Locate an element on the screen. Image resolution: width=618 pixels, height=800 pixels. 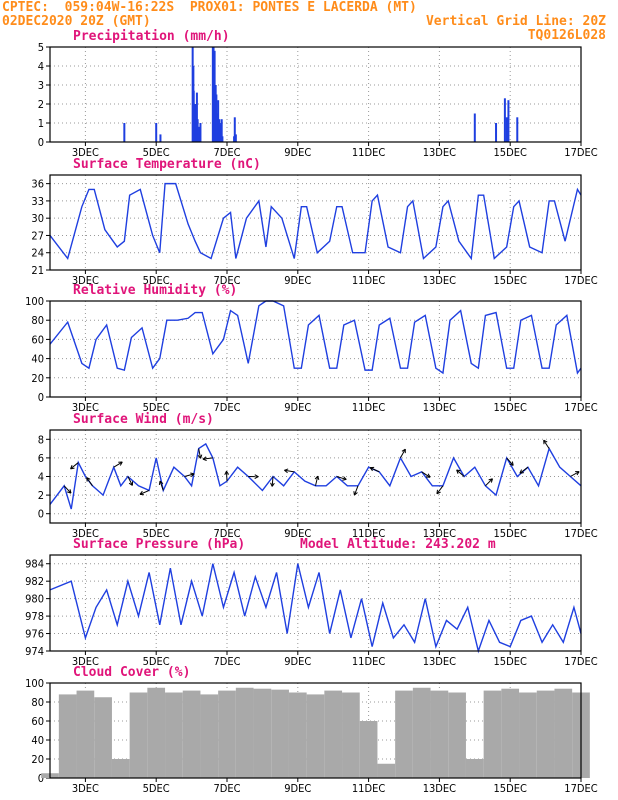
header-forecast-start: 02DEC2020 20Z (GMT) is located at coordinates (76, 21).